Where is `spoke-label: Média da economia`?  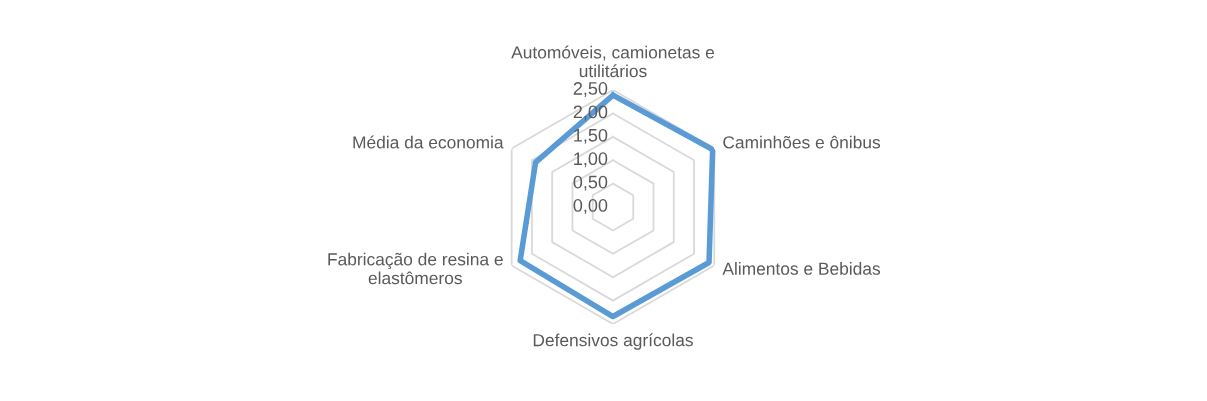 spoke-label: Média da economia is located at coordinates (428, 142).